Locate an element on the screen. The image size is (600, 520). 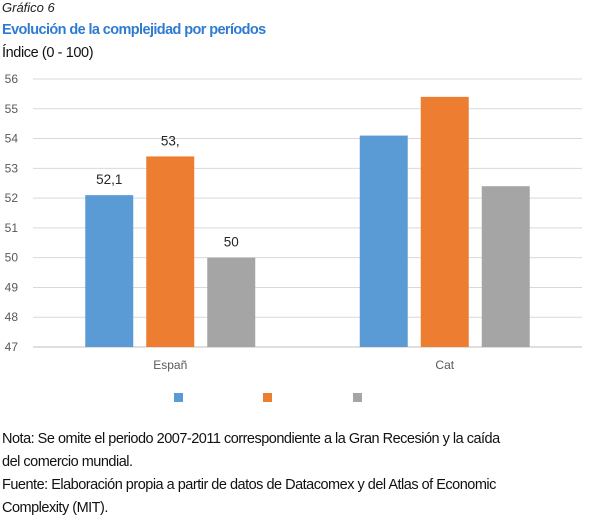
x-axis-categories: Españ Cat is located at coordinates (304, 365).